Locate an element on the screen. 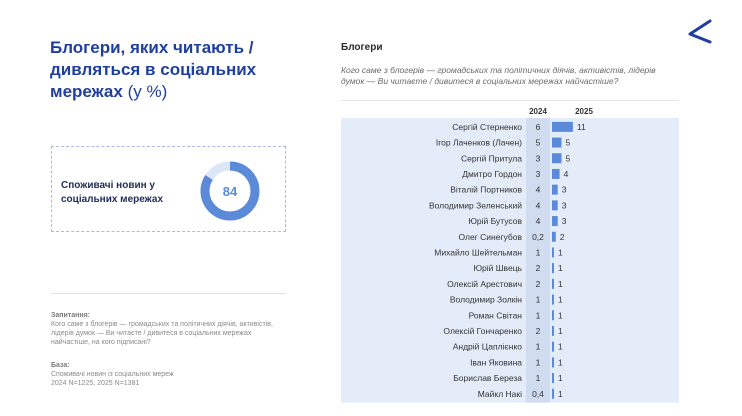  value-2024-label: 0,4 is located at coordinates (538, 394).